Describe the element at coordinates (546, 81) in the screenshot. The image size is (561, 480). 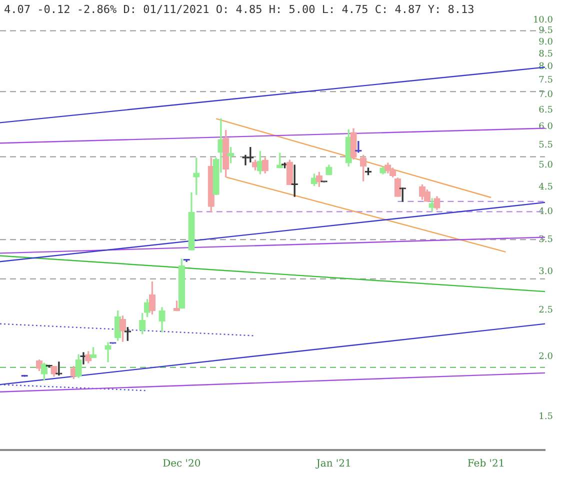
I see `y-tick-label: 7.5` at that location.